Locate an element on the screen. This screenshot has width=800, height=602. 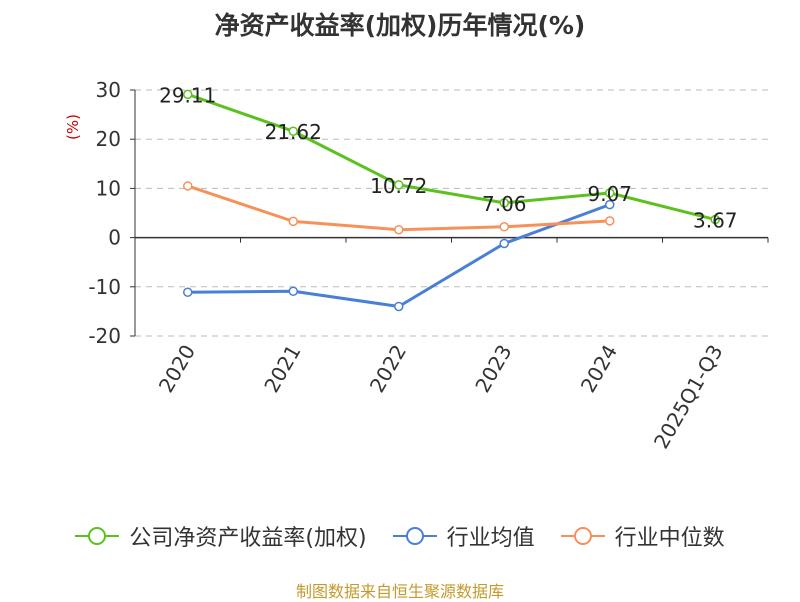
y-tick-label: 10 is located at coordinates (108, 188).